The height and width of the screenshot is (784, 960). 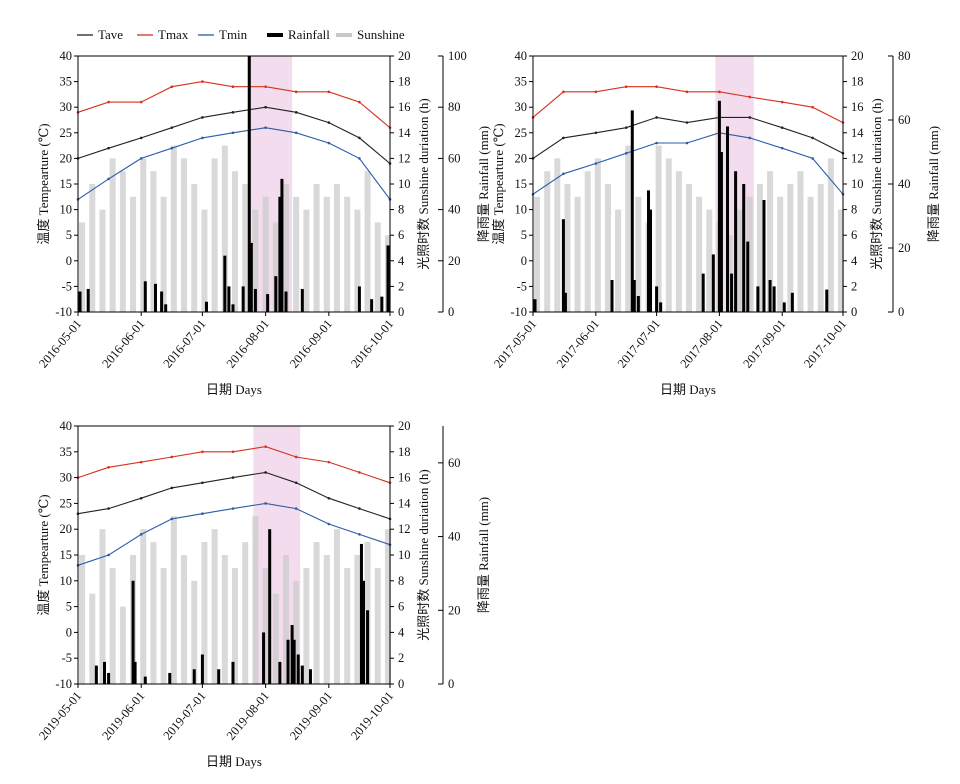 I want to click on rainfall-tick-label: 80, so click(x=904, y=56).